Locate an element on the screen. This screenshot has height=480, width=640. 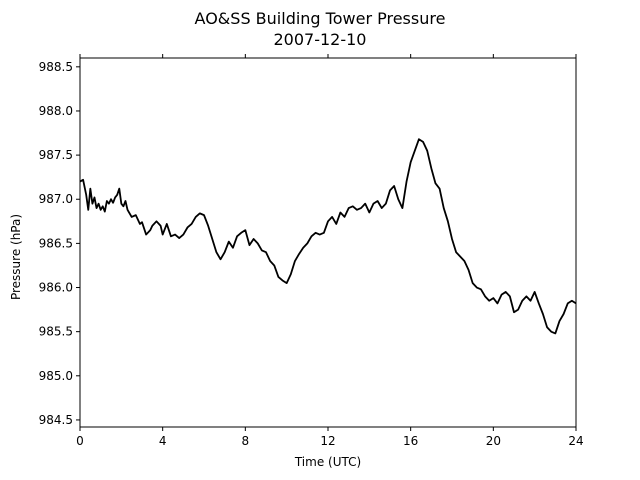
y-tick-label-5: 987.0 is located at coordinates (56, 199).